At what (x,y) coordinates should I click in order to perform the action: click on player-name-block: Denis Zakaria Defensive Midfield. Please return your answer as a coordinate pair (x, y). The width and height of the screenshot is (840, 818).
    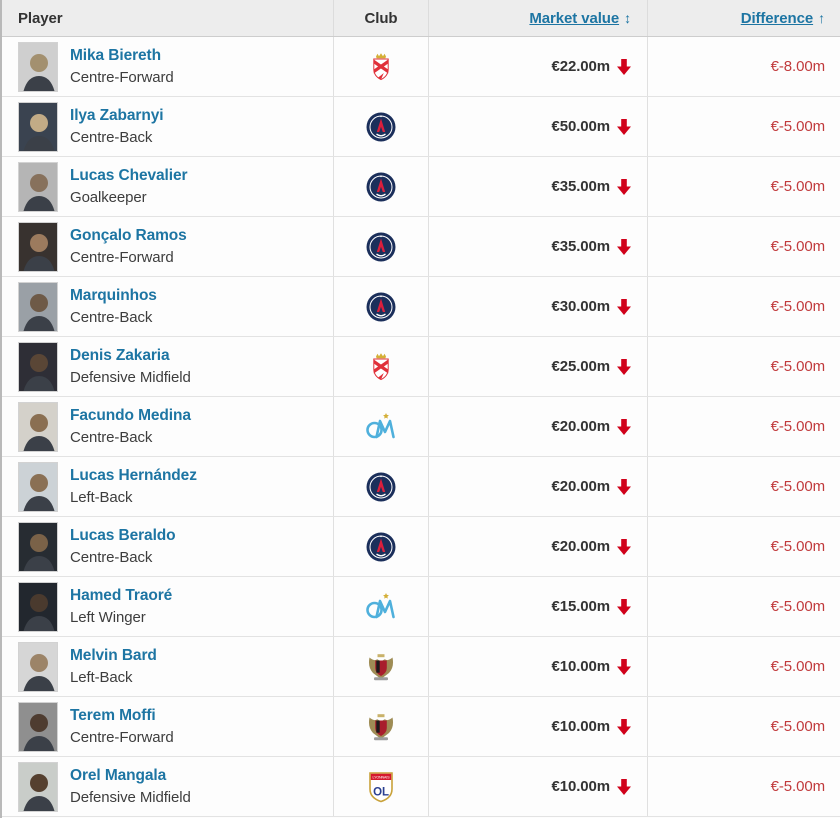
    Looking at the image, I should click on (130, 367).